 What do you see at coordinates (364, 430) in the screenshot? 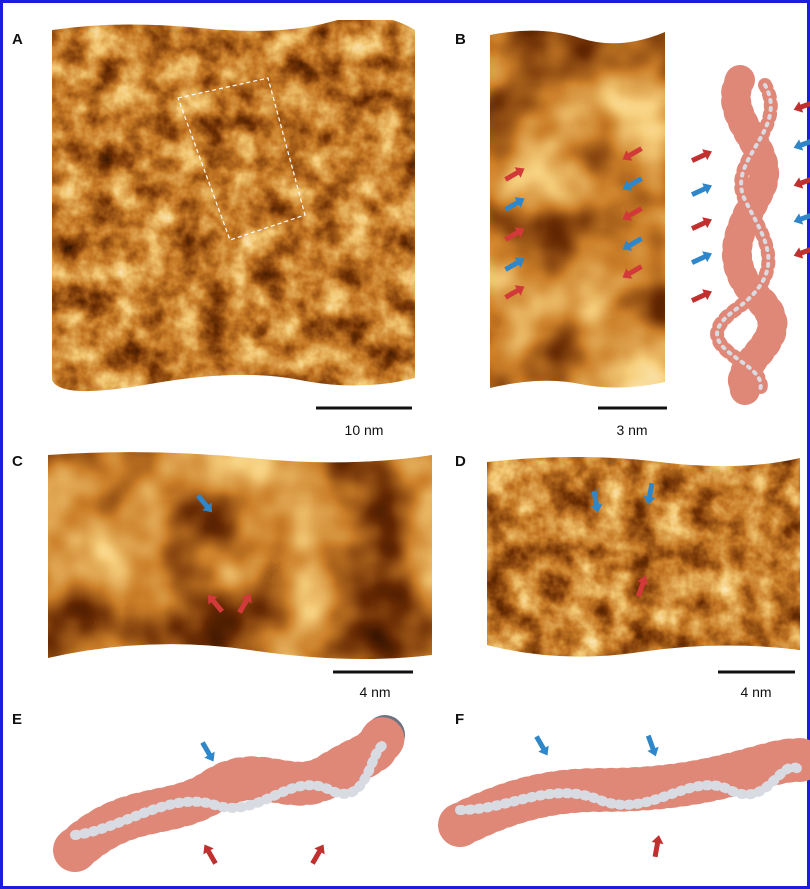
I see `scale-bar-label: 10 nm` at bounding box center [364, 430].